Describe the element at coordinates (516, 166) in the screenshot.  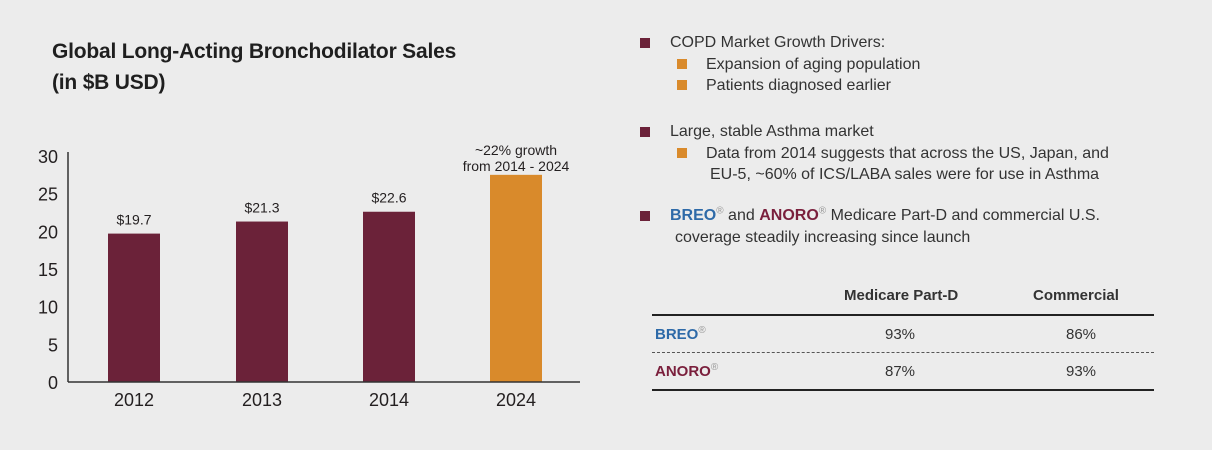
I see `annotation-line-2: from 2014 - 2024` at that location.